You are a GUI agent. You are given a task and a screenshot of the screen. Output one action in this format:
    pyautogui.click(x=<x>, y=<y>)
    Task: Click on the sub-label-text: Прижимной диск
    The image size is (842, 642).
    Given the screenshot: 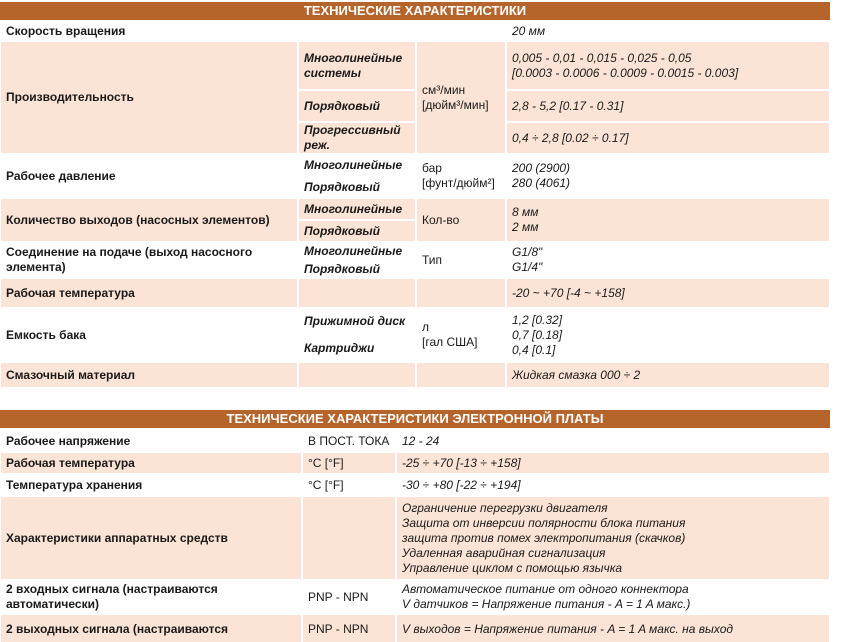 What is the action you would take?
    pyautogui.click(x=355, y=321)
    